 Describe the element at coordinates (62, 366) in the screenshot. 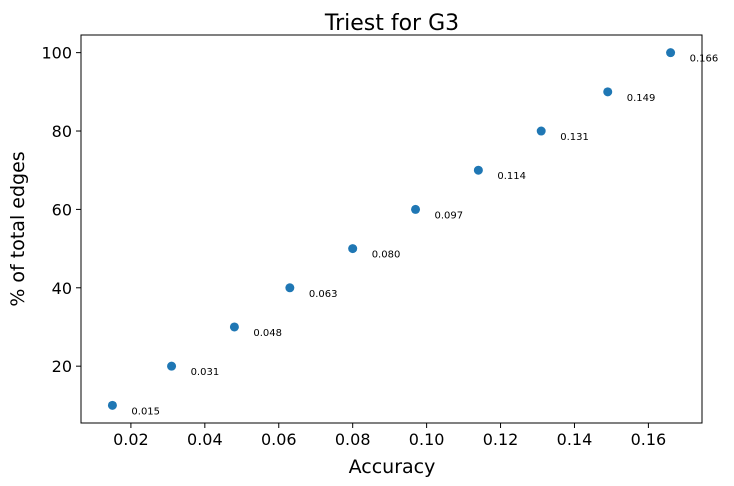

I see `y-tick-label: 20` at that location.